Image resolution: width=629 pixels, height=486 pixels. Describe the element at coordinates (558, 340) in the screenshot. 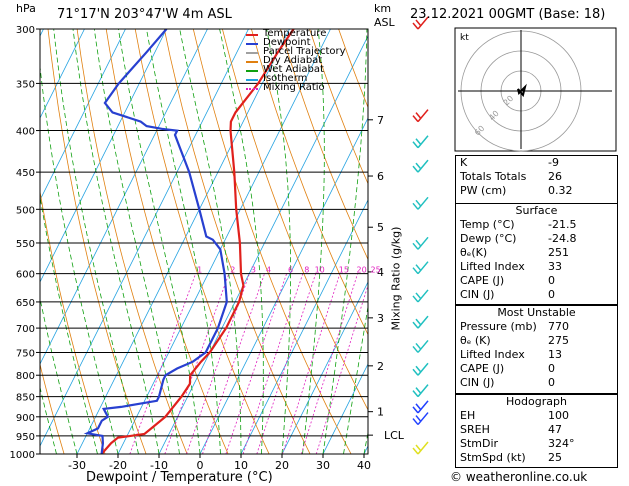

I see `row-value: 275` at that location.